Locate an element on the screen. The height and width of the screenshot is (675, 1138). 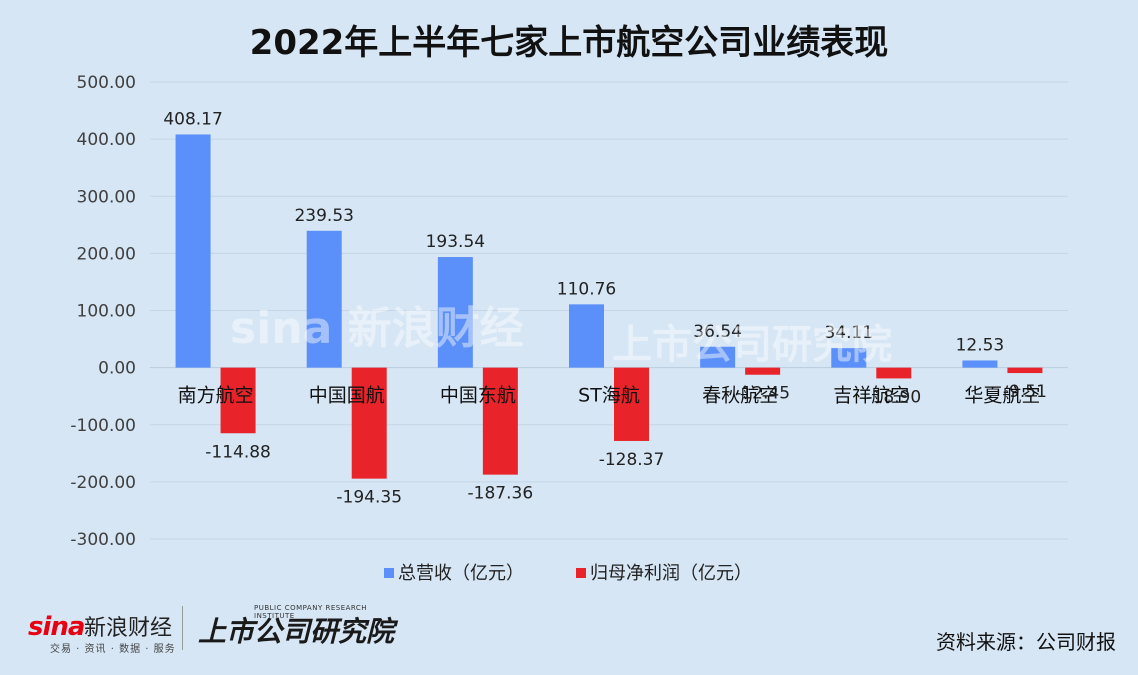
sina-logo: sina is located at coordinates (56, 627).